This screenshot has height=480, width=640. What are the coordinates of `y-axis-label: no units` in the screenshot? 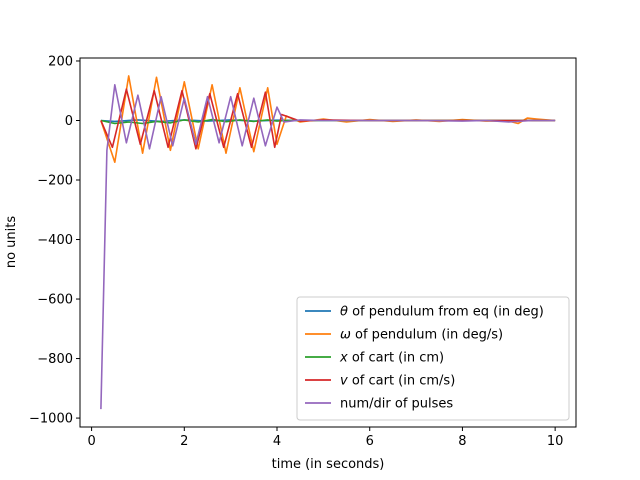 It's located at (11, 242).